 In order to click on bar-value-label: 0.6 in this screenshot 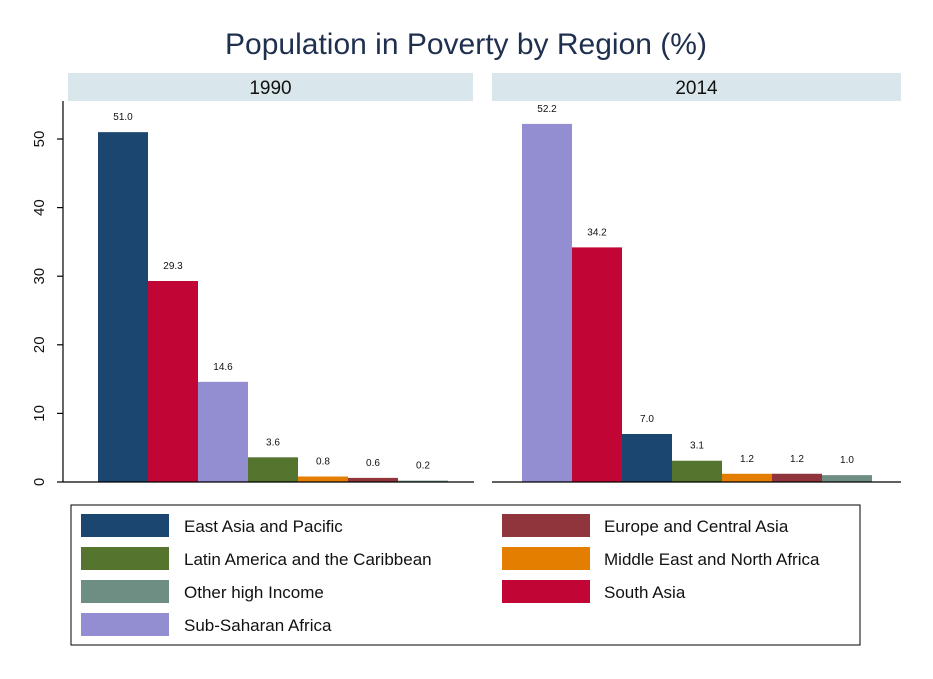, I will do `click(373, 463)`.